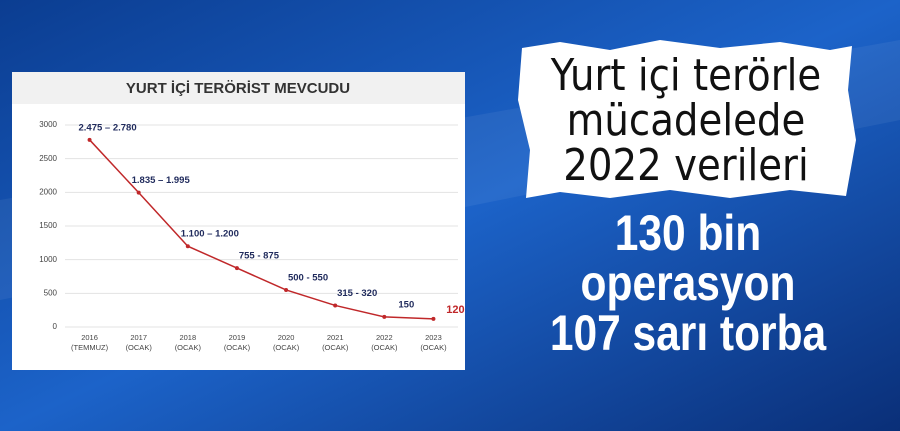 The height and width of the screenshot is (431, 900). Describe the element at coordinates (335, 342) in the screenshot. I see `x-tick-label: 2021 (OCAK)` at that location.